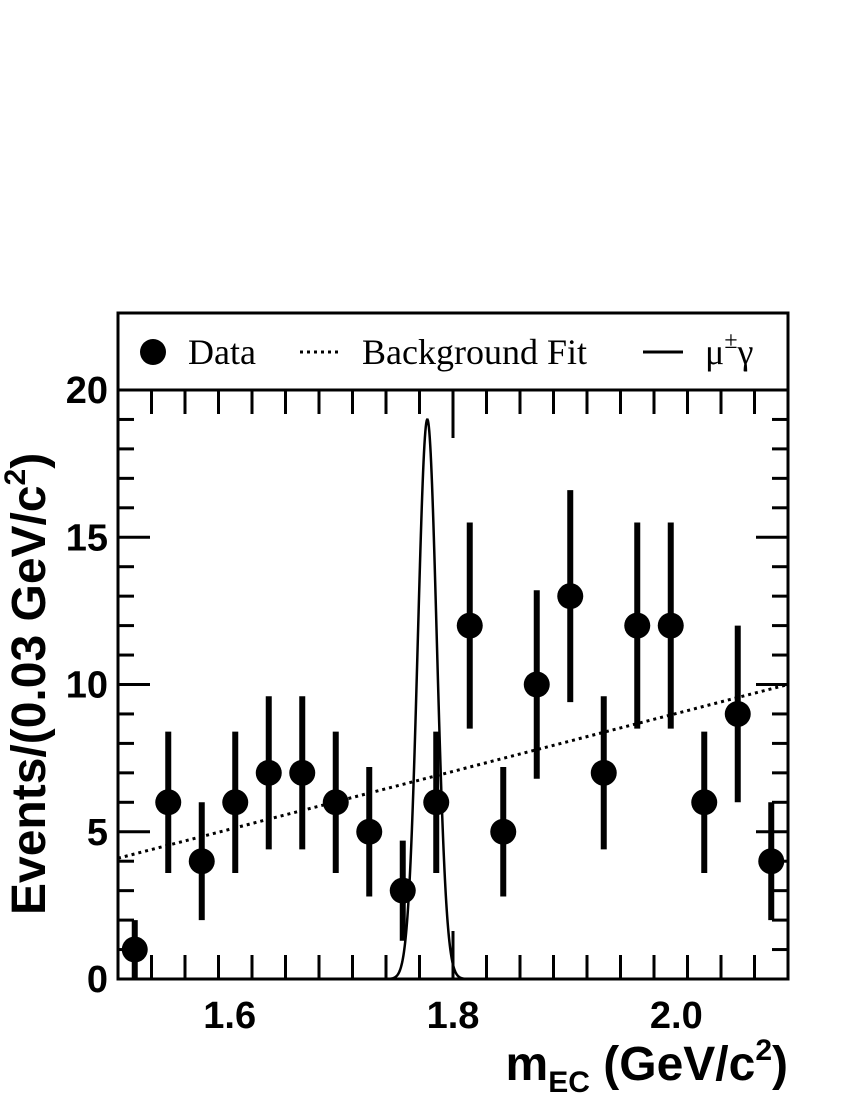 The width and height of the screenshot is (850, 1100). I want to click on y-axis-title-sup: 2, so click(16, 477).